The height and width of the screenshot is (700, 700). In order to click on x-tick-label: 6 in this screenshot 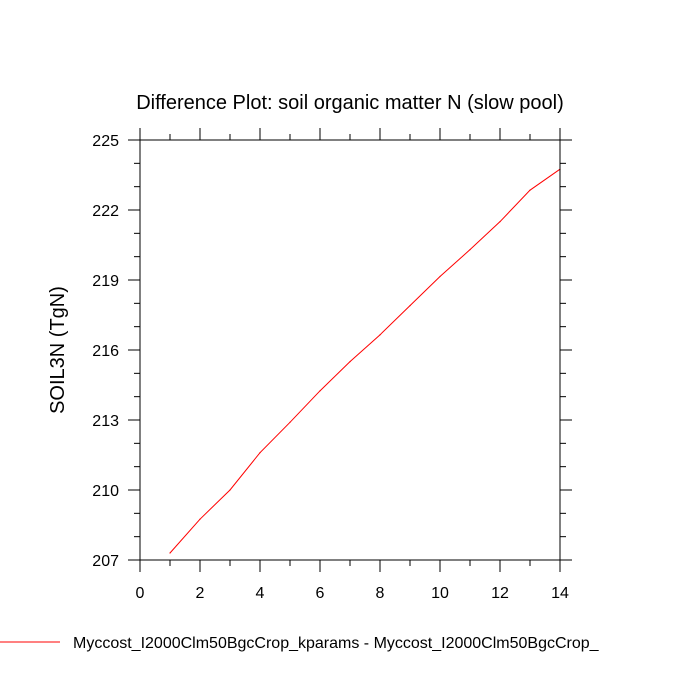, I will do `click(320, 593)`.